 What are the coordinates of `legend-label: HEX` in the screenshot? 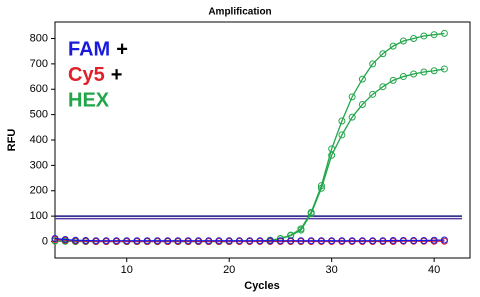 It's located at (89, 100).